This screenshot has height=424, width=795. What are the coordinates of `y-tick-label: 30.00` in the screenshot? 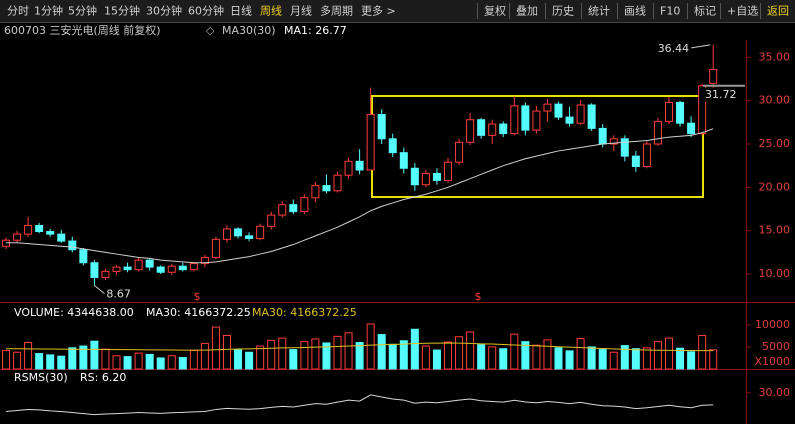 It's located at (775, 100).